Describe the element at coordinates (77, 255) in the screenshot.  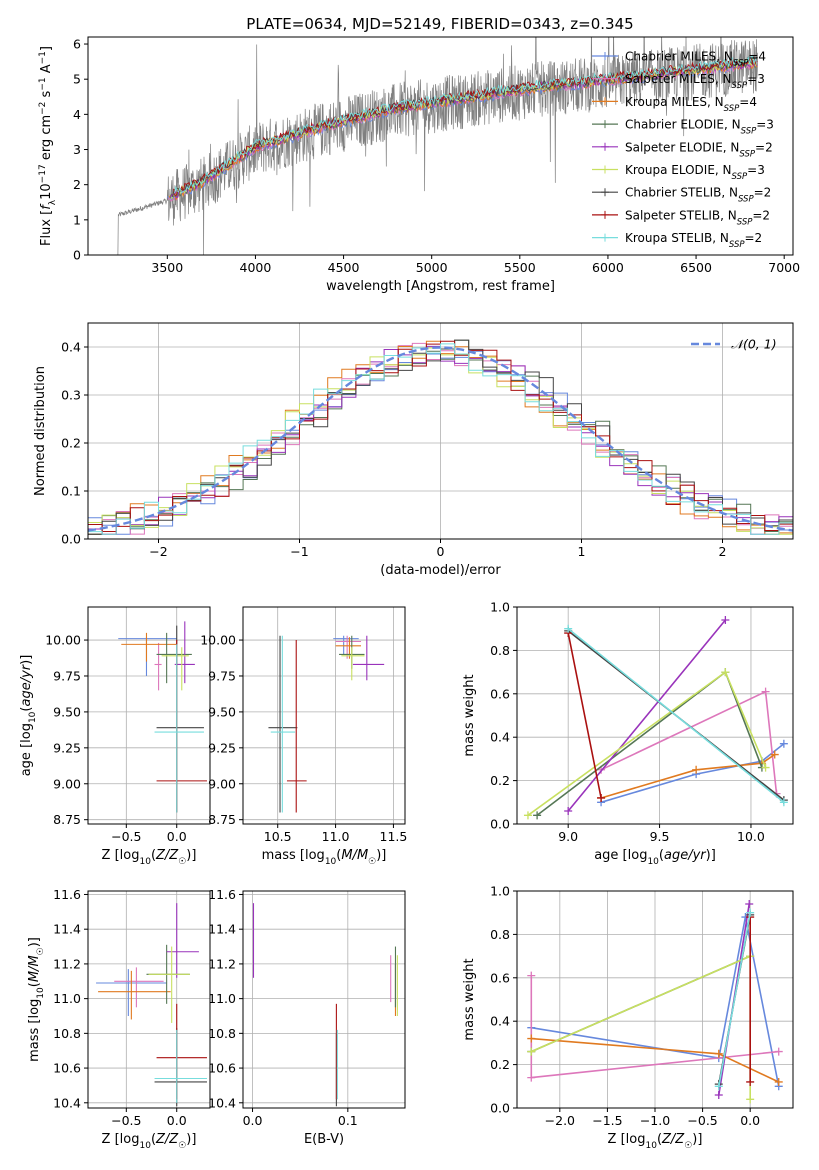
I see `y-tick-label: 0` at that location.